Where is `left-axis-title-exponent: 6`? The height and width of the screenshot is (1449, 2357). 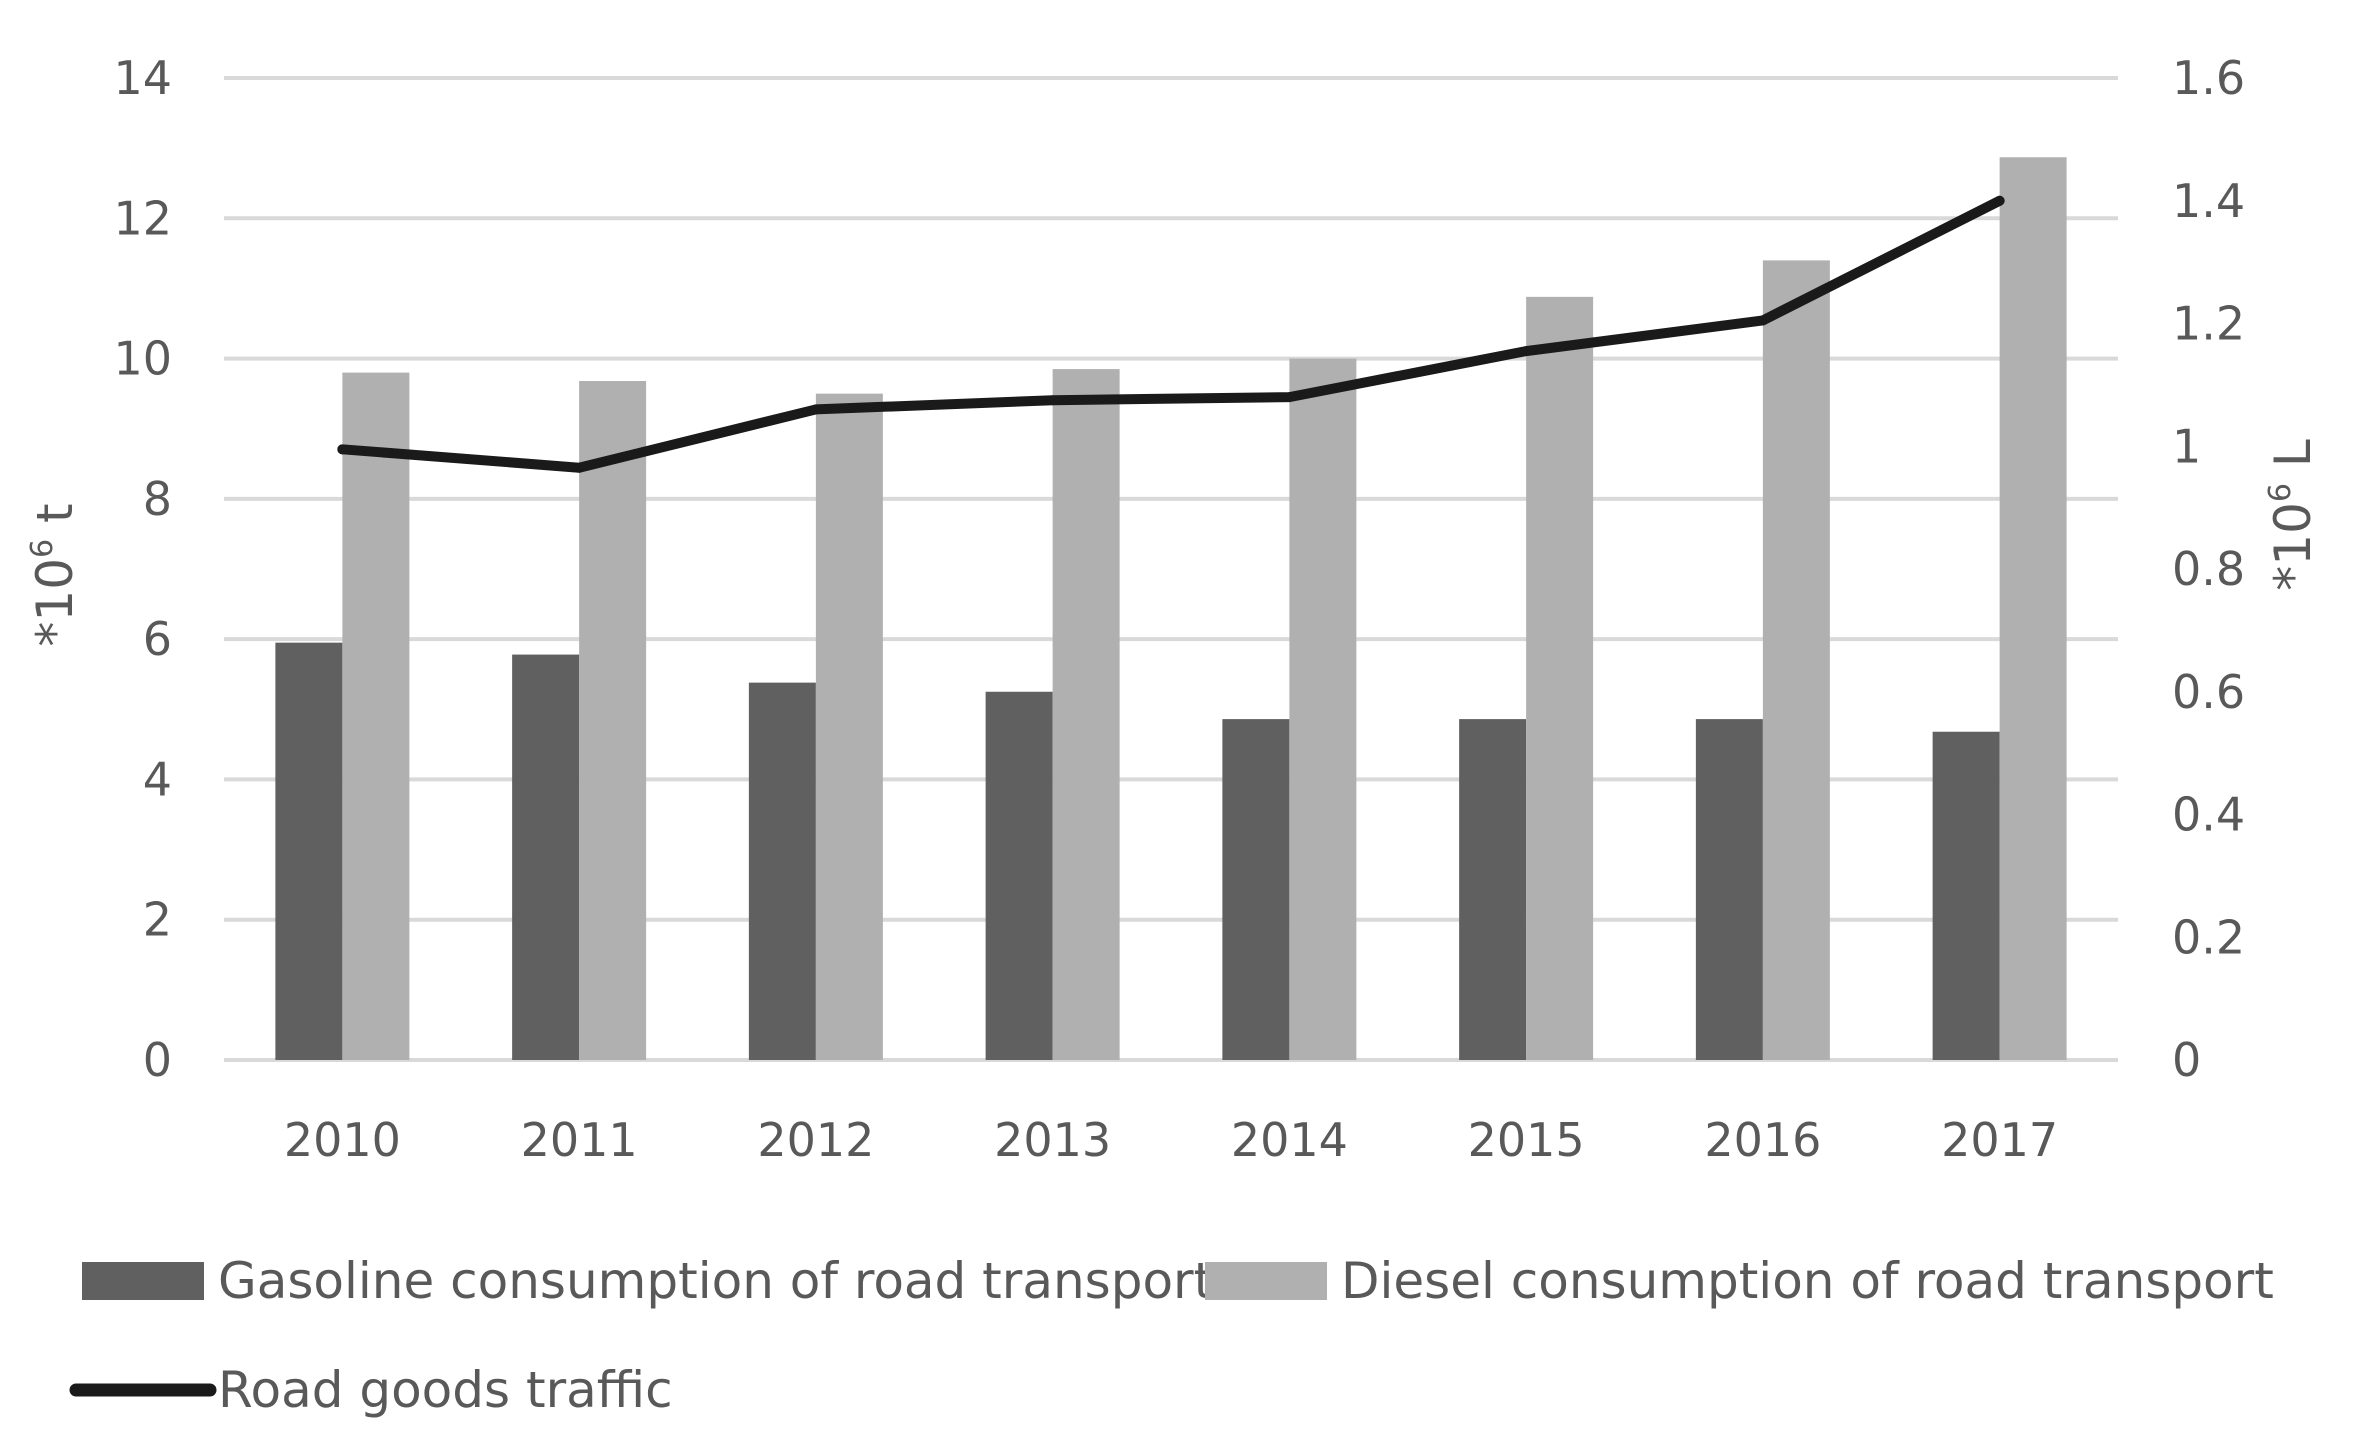
left-axis-title-exponent: 6 is located at coordinates (42, 548).